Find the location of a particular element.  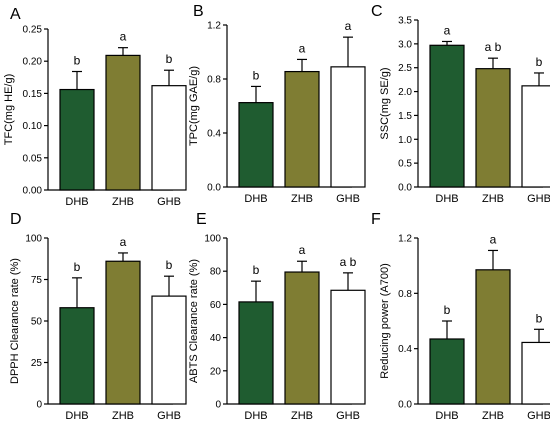

y-tick-label: 20 is located at coordinates (216, 371).